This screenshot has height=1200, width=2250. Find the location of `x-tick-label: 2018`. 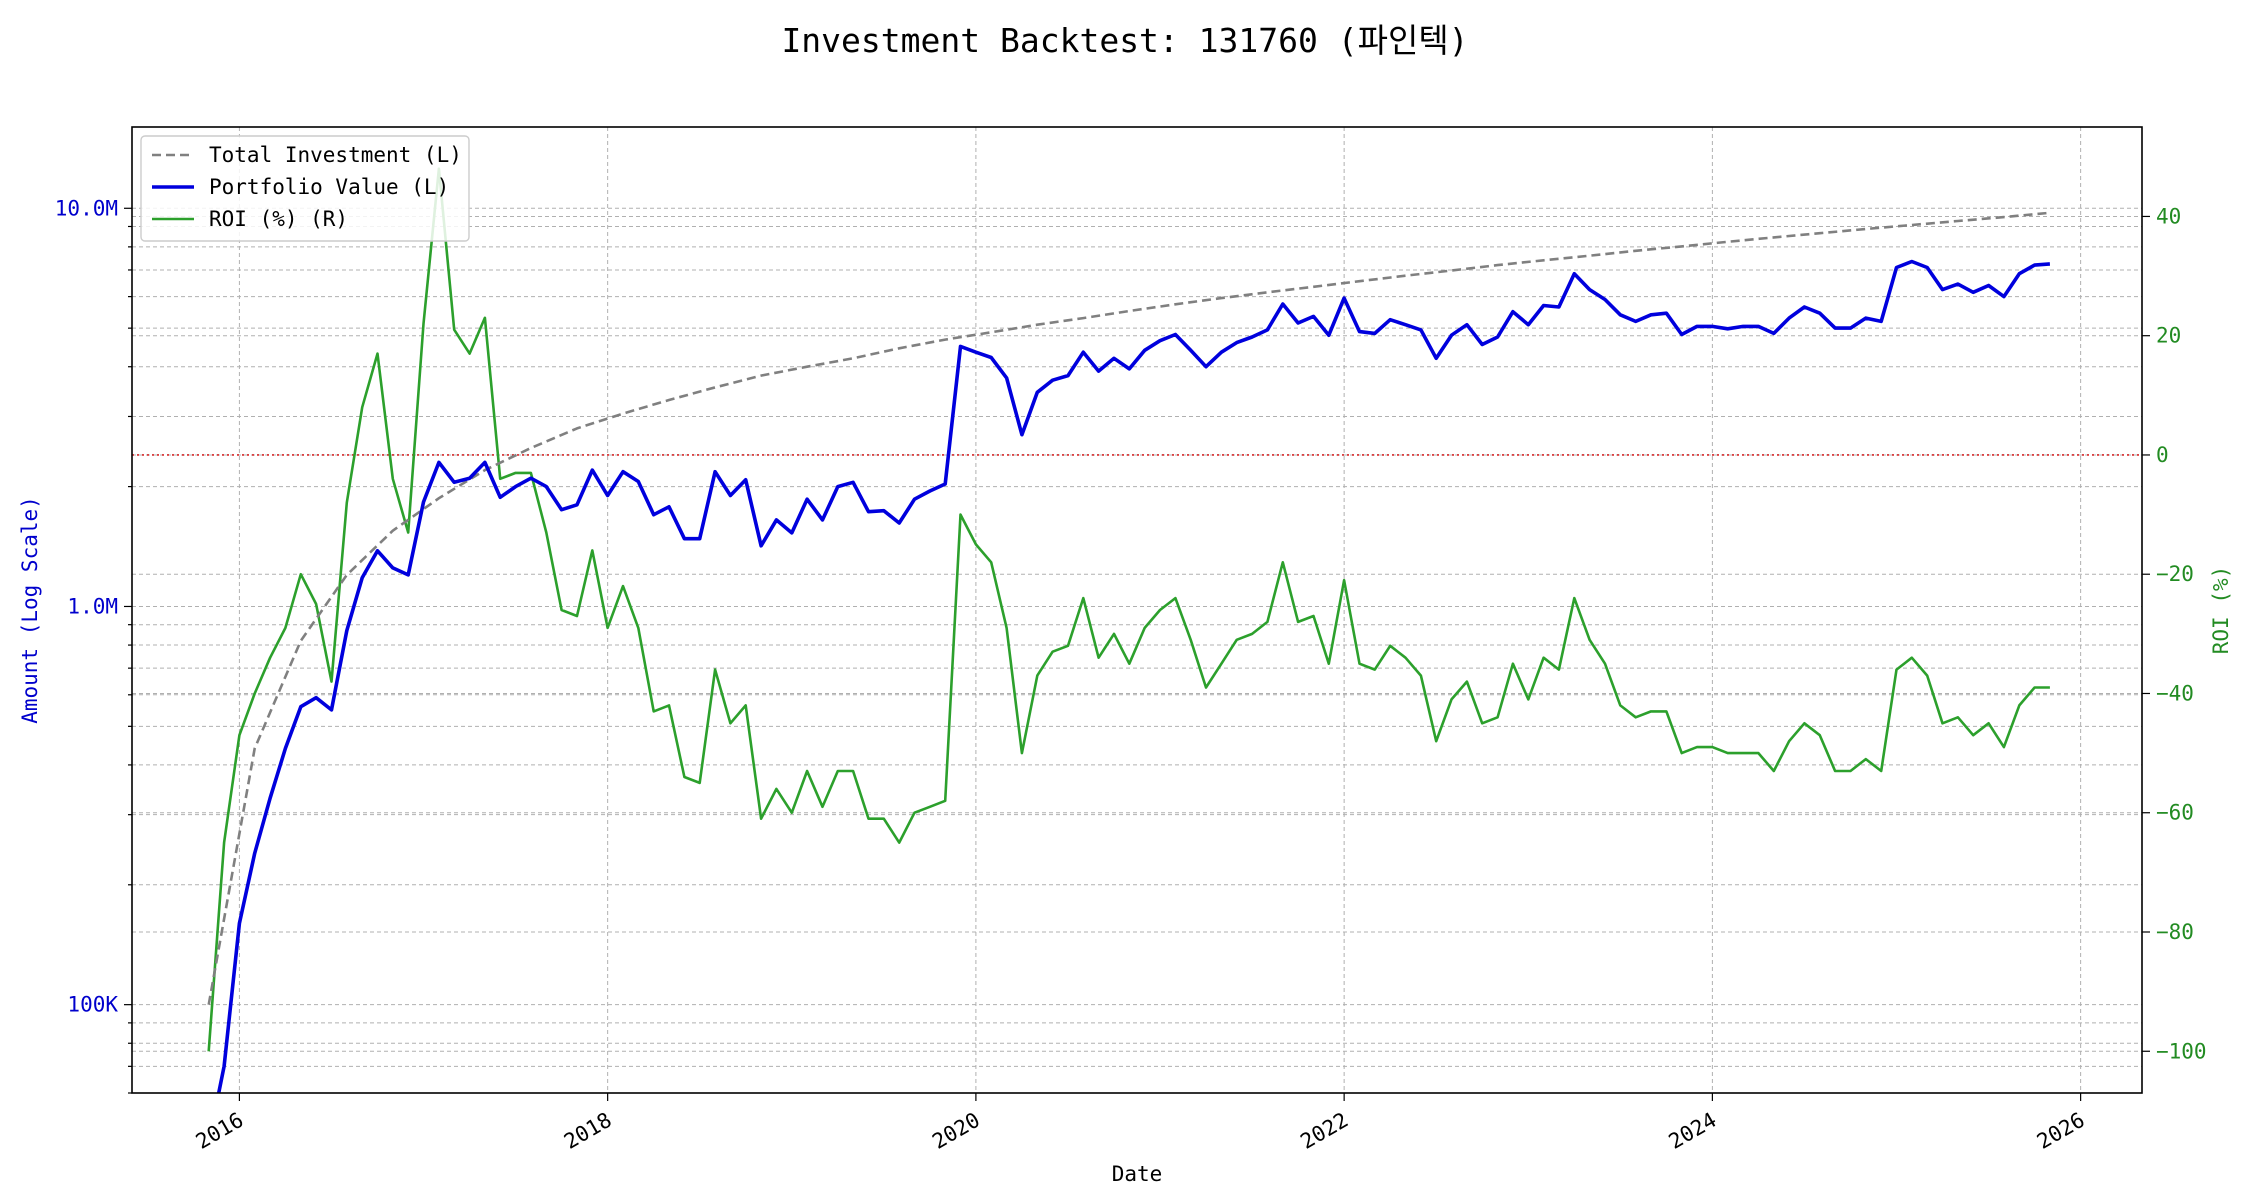

x-tick-label: 2018 is located at coordinates (588, 1131).